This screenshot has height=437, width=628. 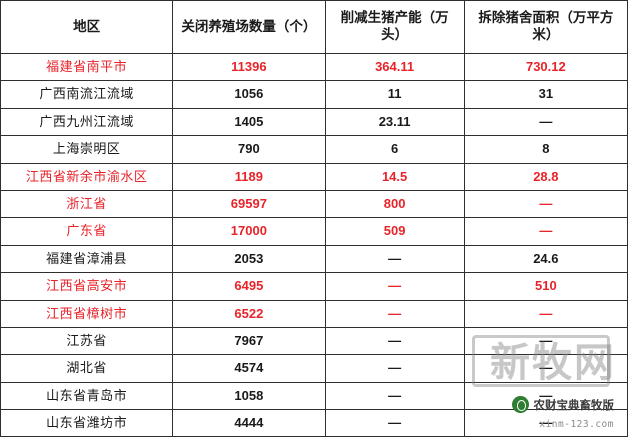 I want to click on cell-region: 浙江省, so click(x=87, y=204).